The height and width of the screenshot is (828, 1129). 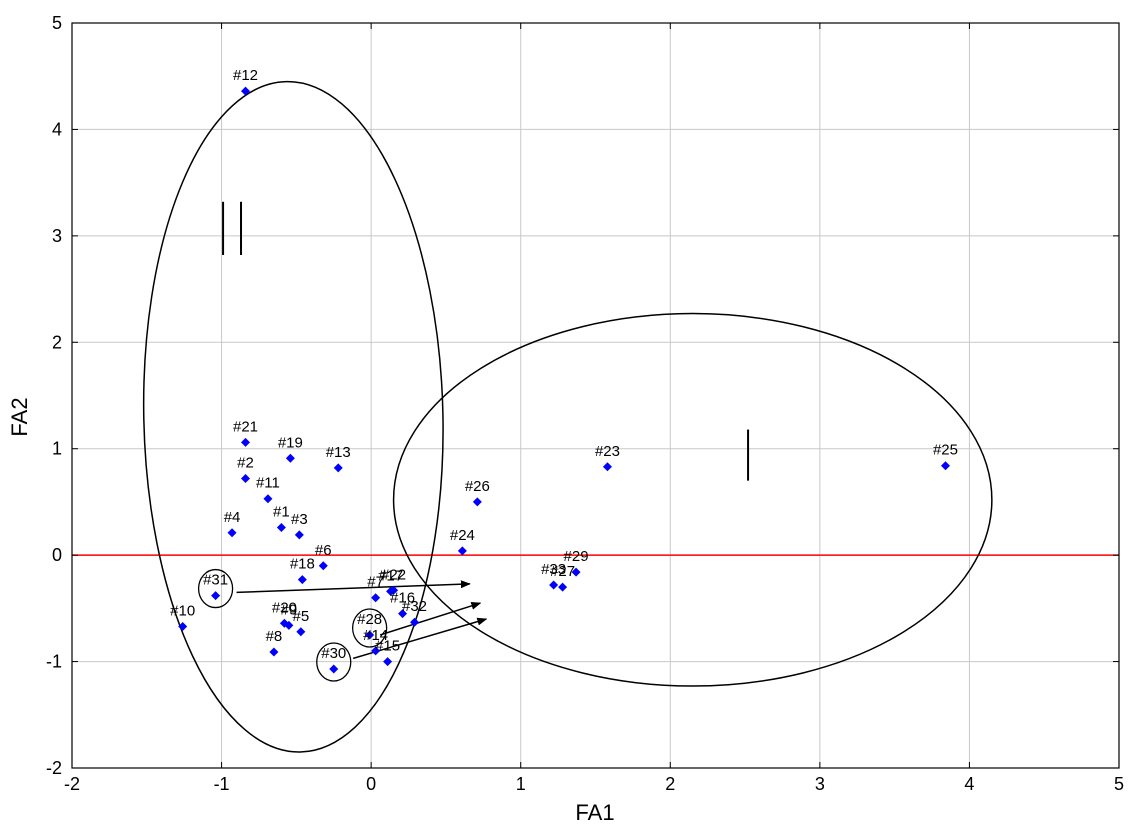 What do you see at coordinates (232, 517) in the screenshot?
I see `point-label: #4` at bounding box center [232, 517].